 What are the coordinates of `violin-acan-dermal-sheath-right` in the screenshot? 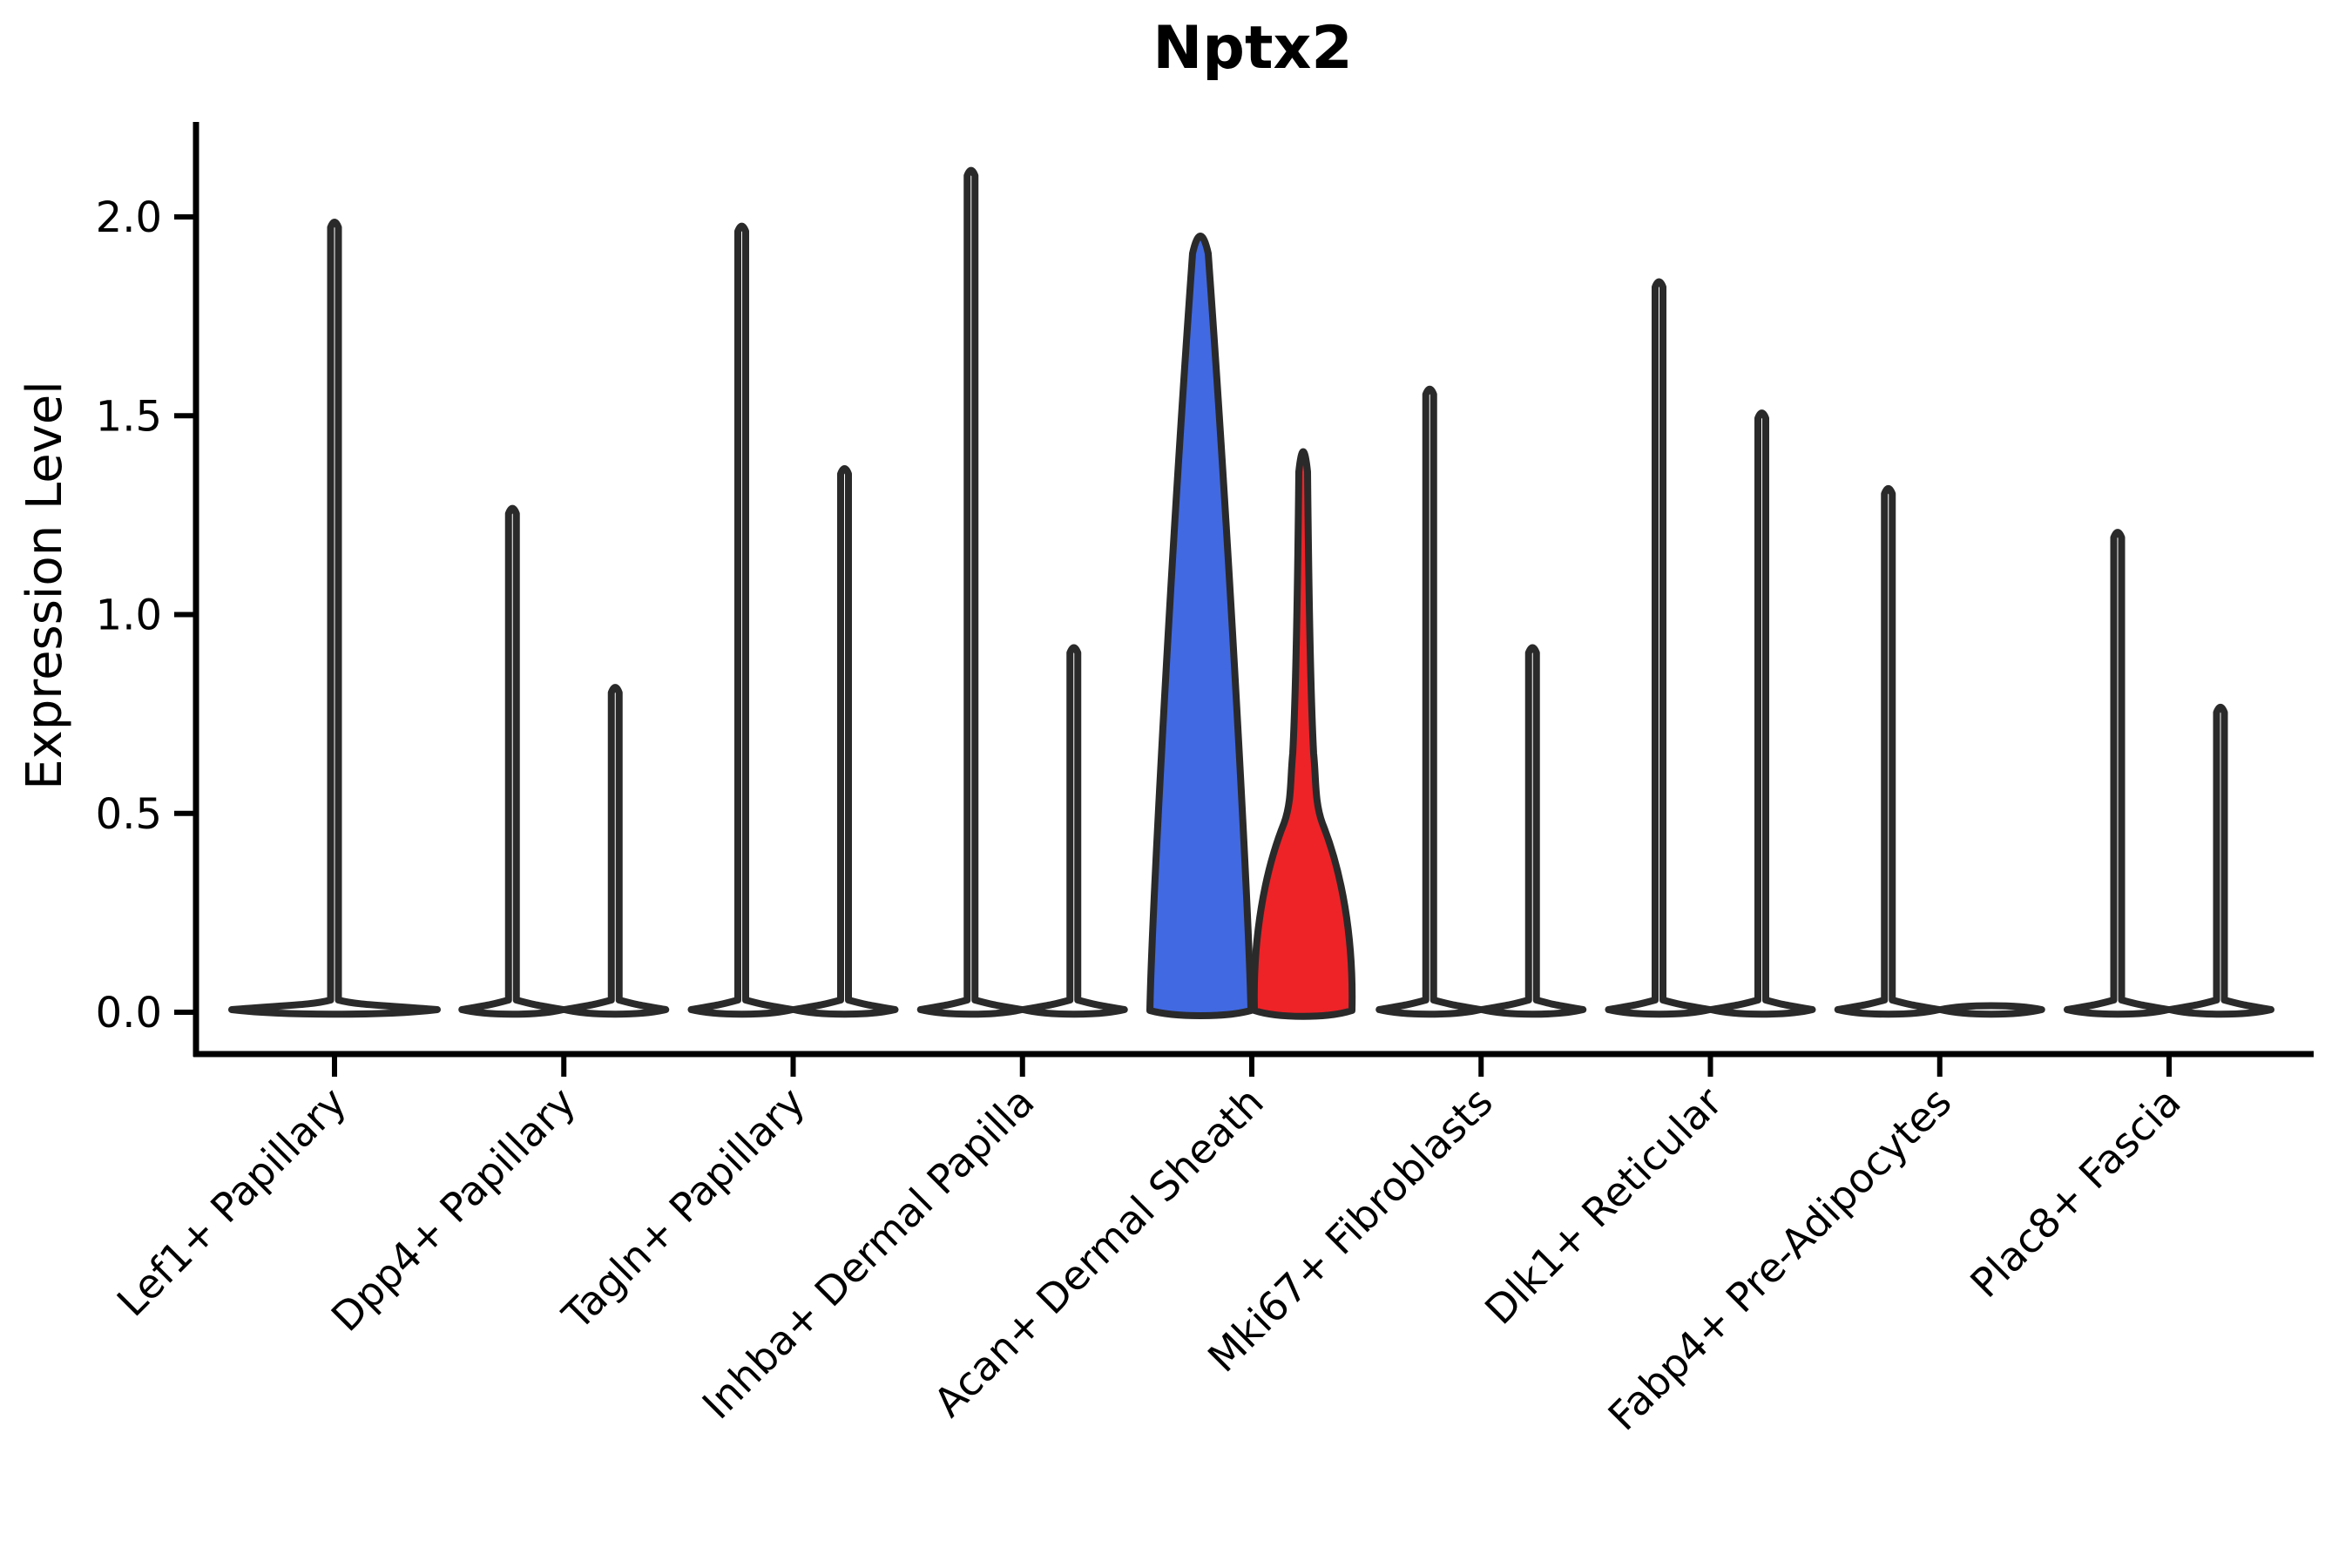 It's located at (1303, 734).